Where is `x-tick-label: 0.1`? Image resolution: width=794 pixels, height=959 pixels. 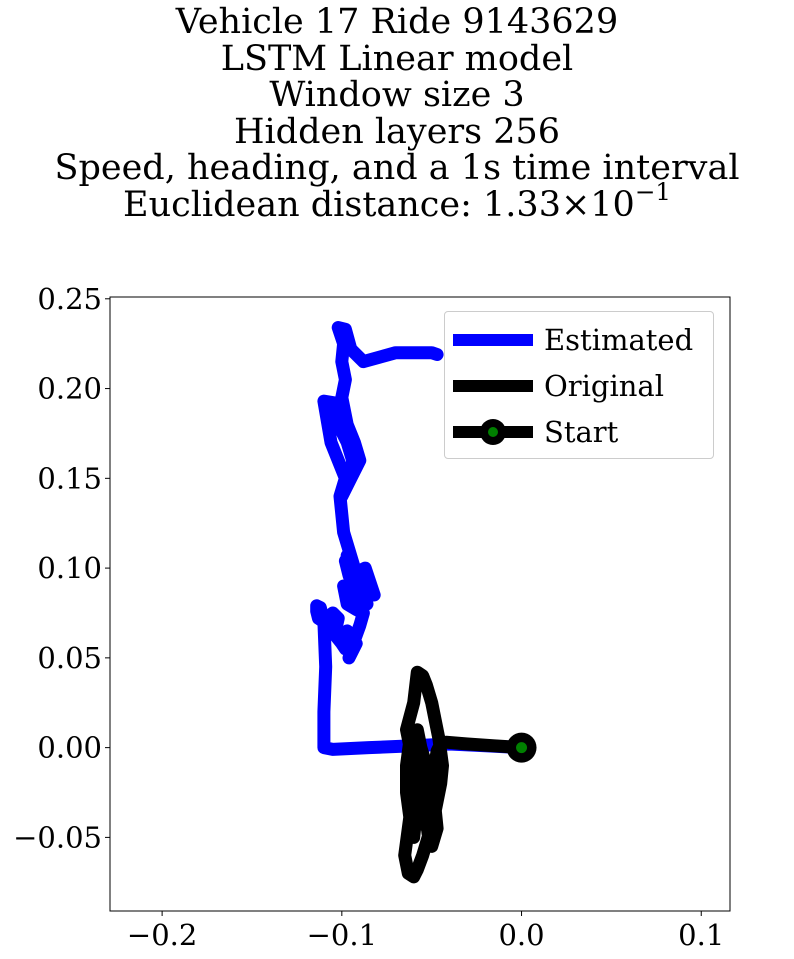 x-tick-label: 0.1 is located at coordinates (701, 935).